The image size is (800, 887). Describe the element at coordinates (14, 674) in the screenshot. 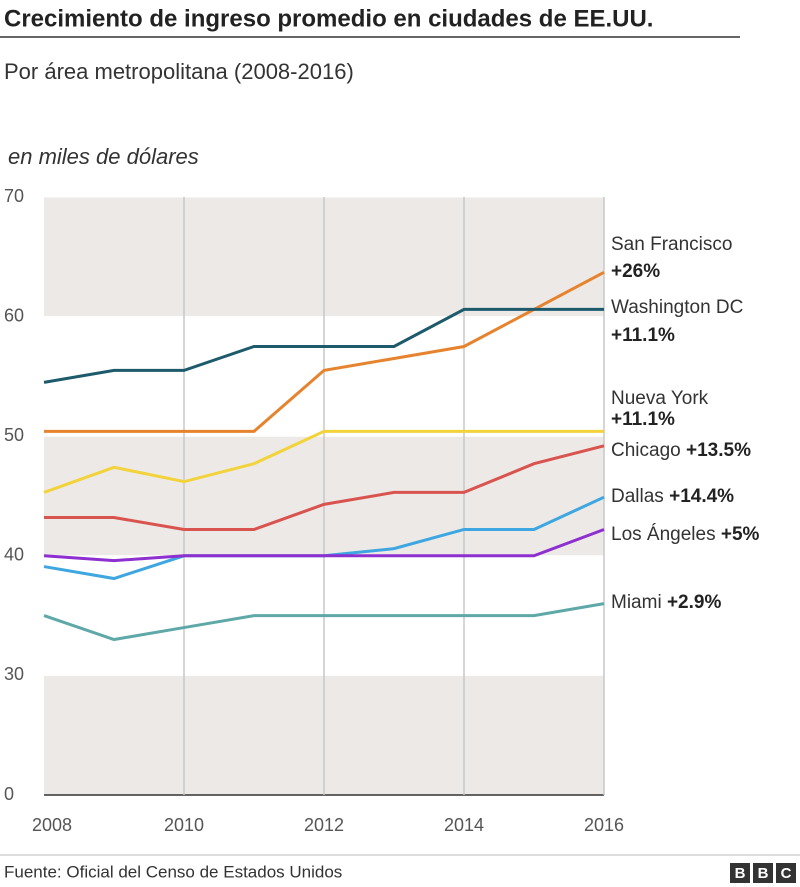

I see `y-tick-label: 30` at that location.